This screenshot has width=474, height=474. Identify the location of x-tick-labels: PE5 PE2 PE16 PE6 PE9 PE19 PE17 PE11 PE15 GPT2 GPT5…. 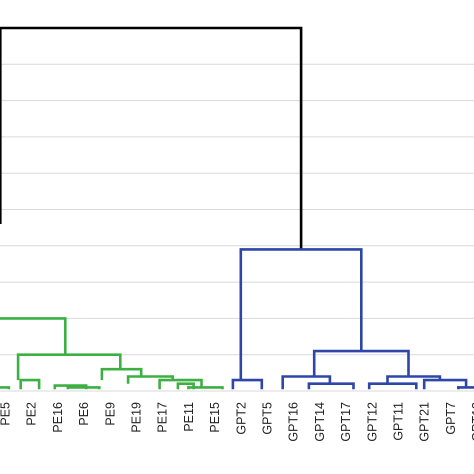
(237, 422).